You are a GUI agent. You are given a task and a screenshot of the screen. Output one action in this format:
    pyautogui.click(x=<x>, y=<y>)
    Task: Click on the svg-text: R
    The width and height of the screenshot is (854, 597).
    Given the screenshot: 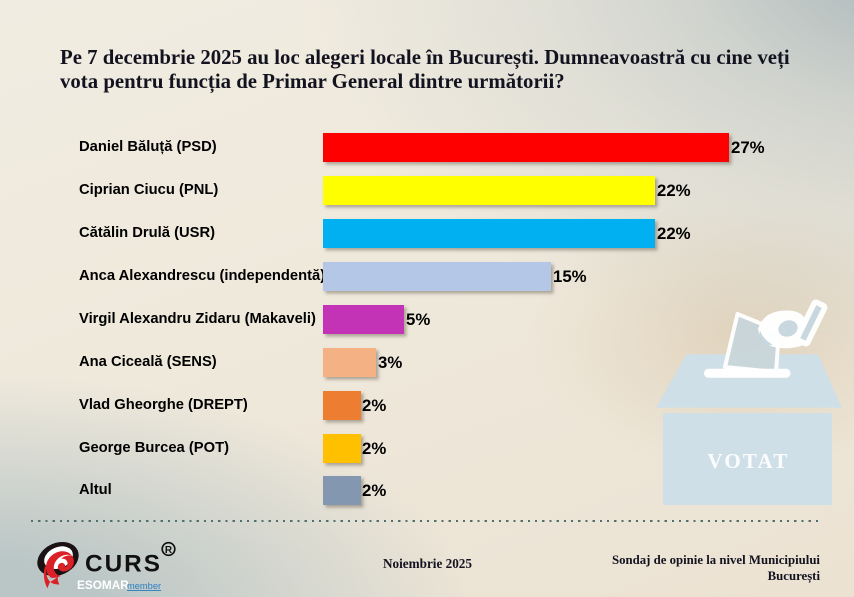 What is the action you would take?
    pyautogui.click(x=169, y=550)
    